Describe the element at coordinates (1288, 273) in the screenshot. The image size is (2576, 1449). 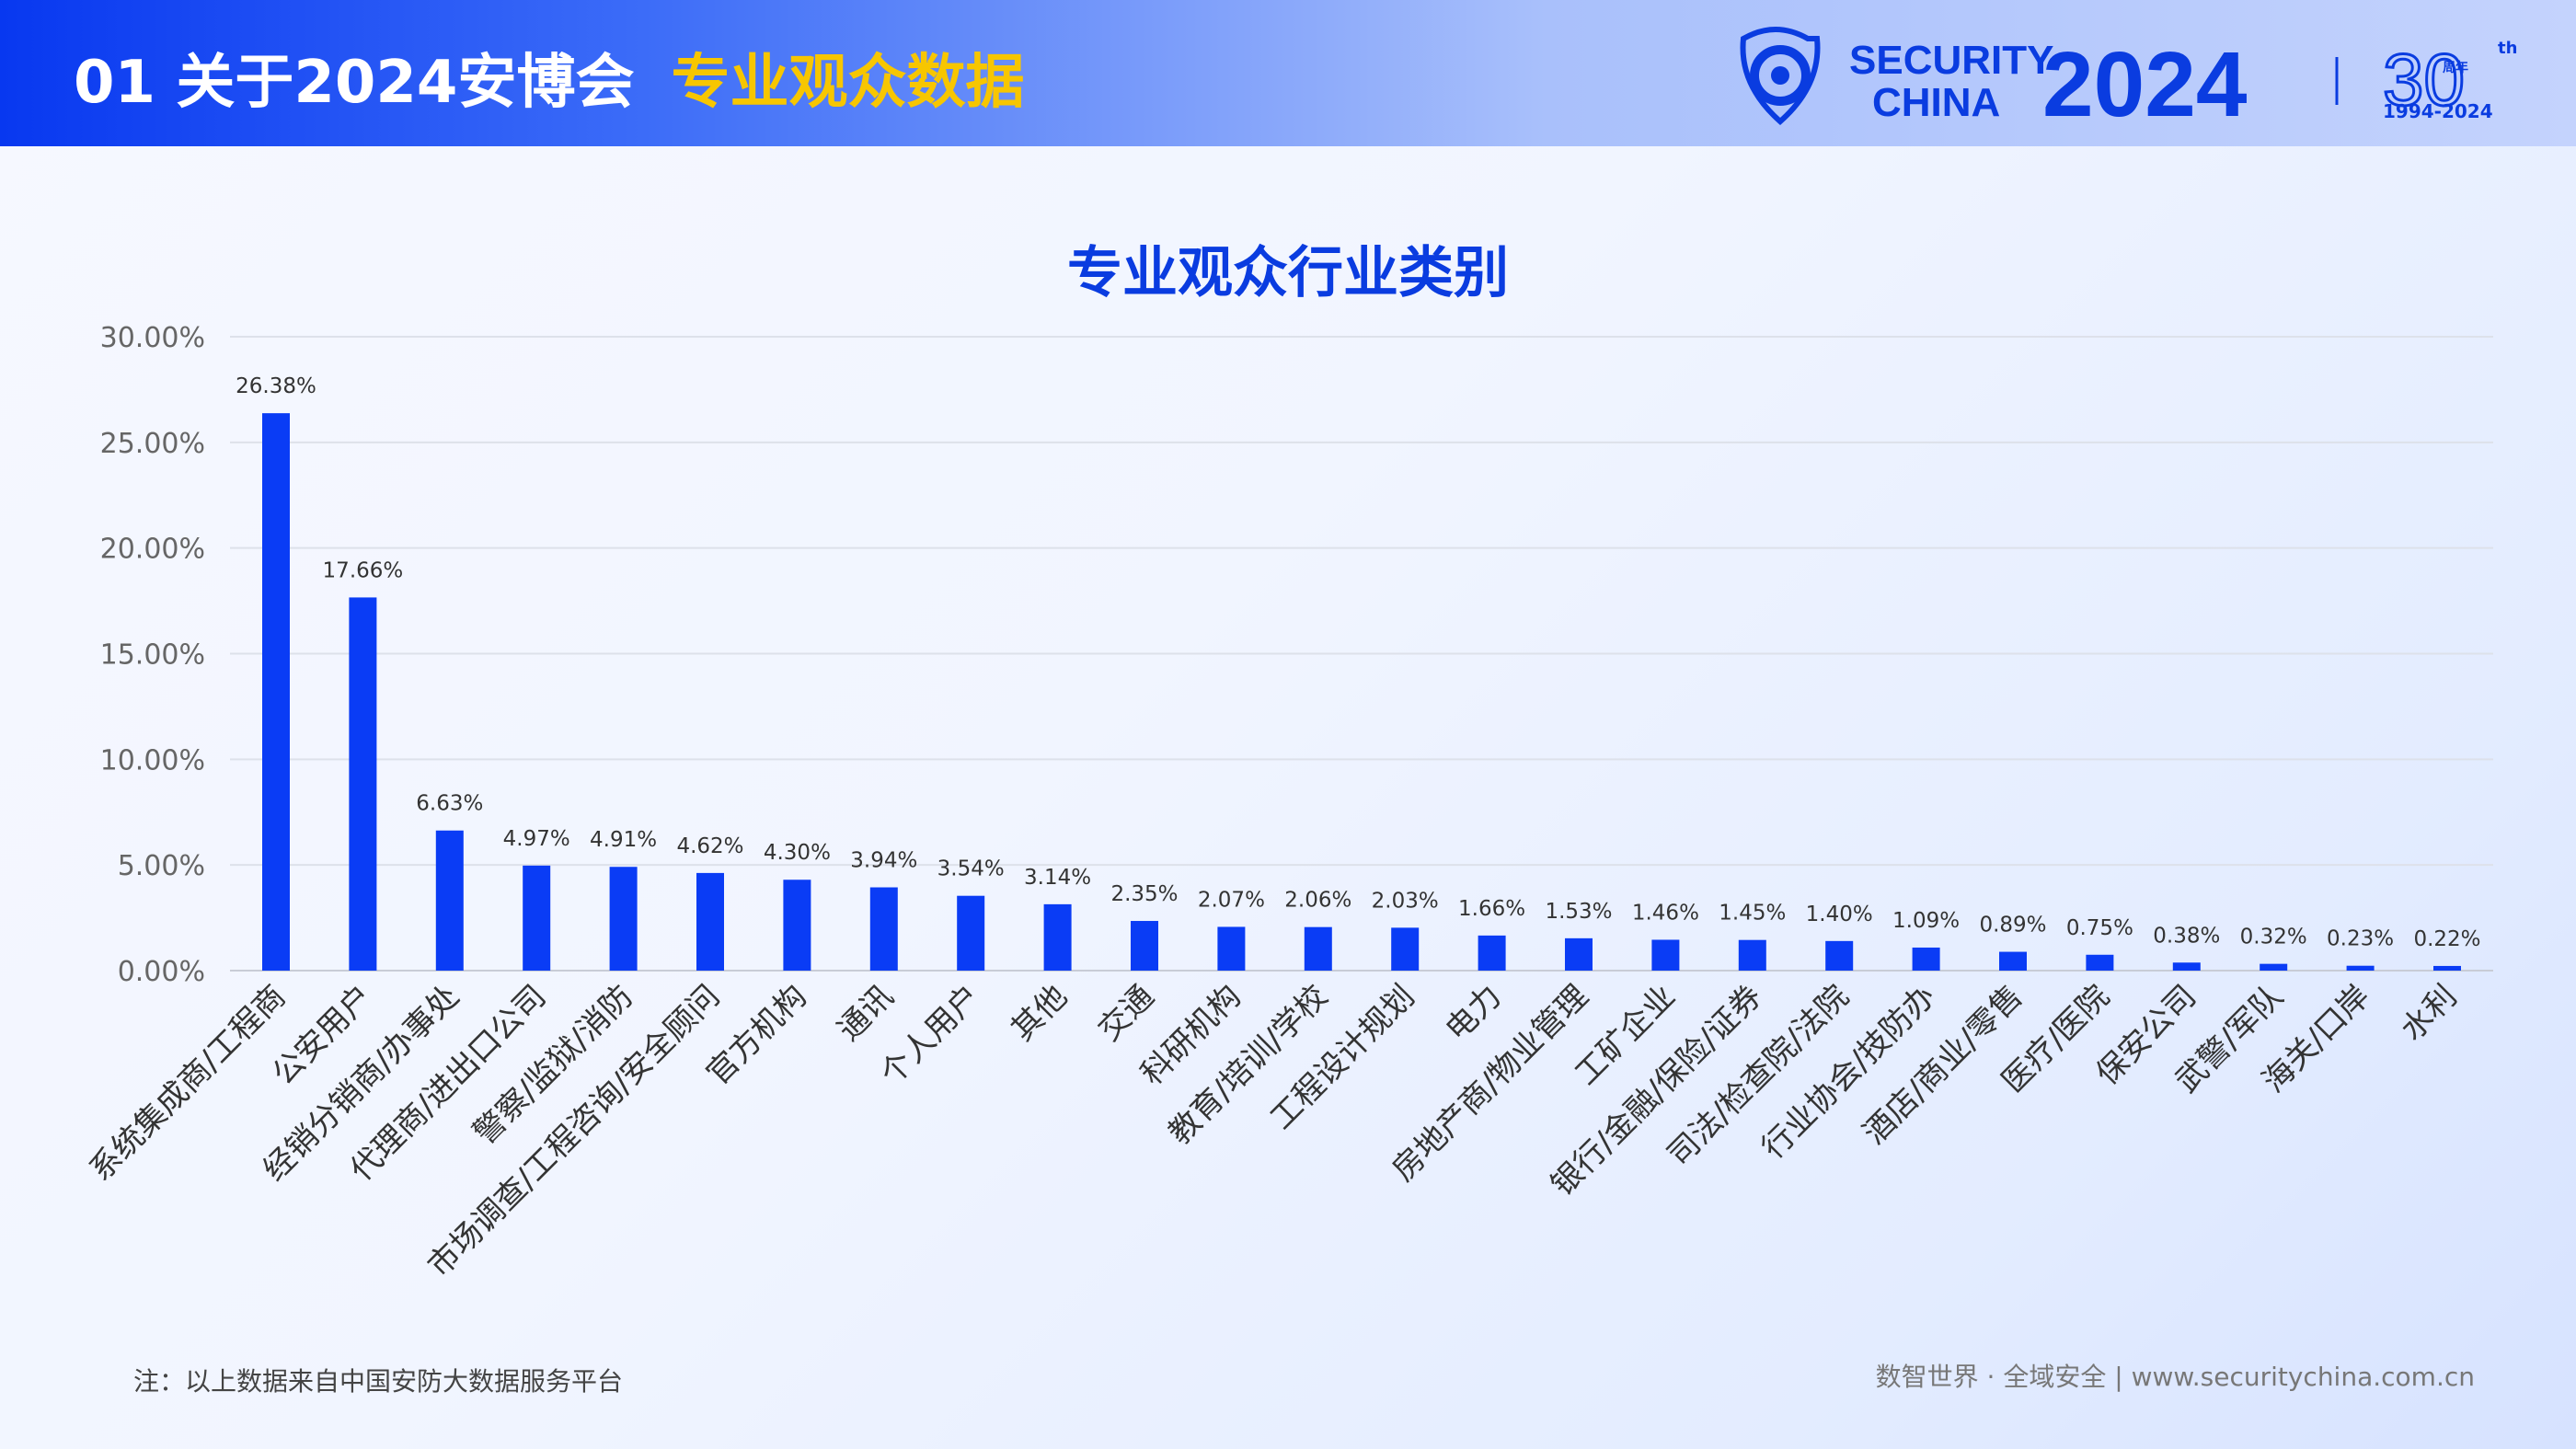
I see `chart-title: 专业观众行业类别` at that location.